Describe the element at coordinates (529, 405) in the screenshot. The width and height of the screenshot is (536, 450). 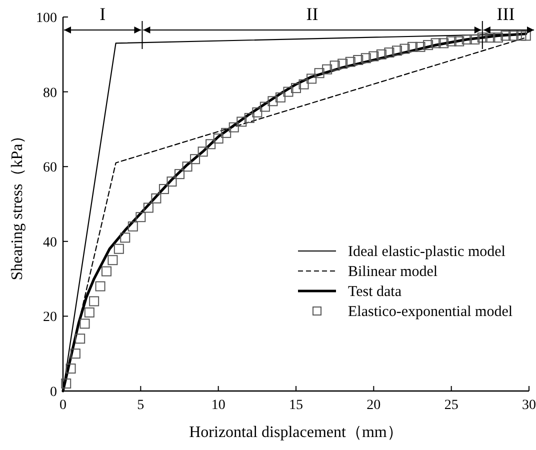
I see `x-tick-label: 30` at that location.